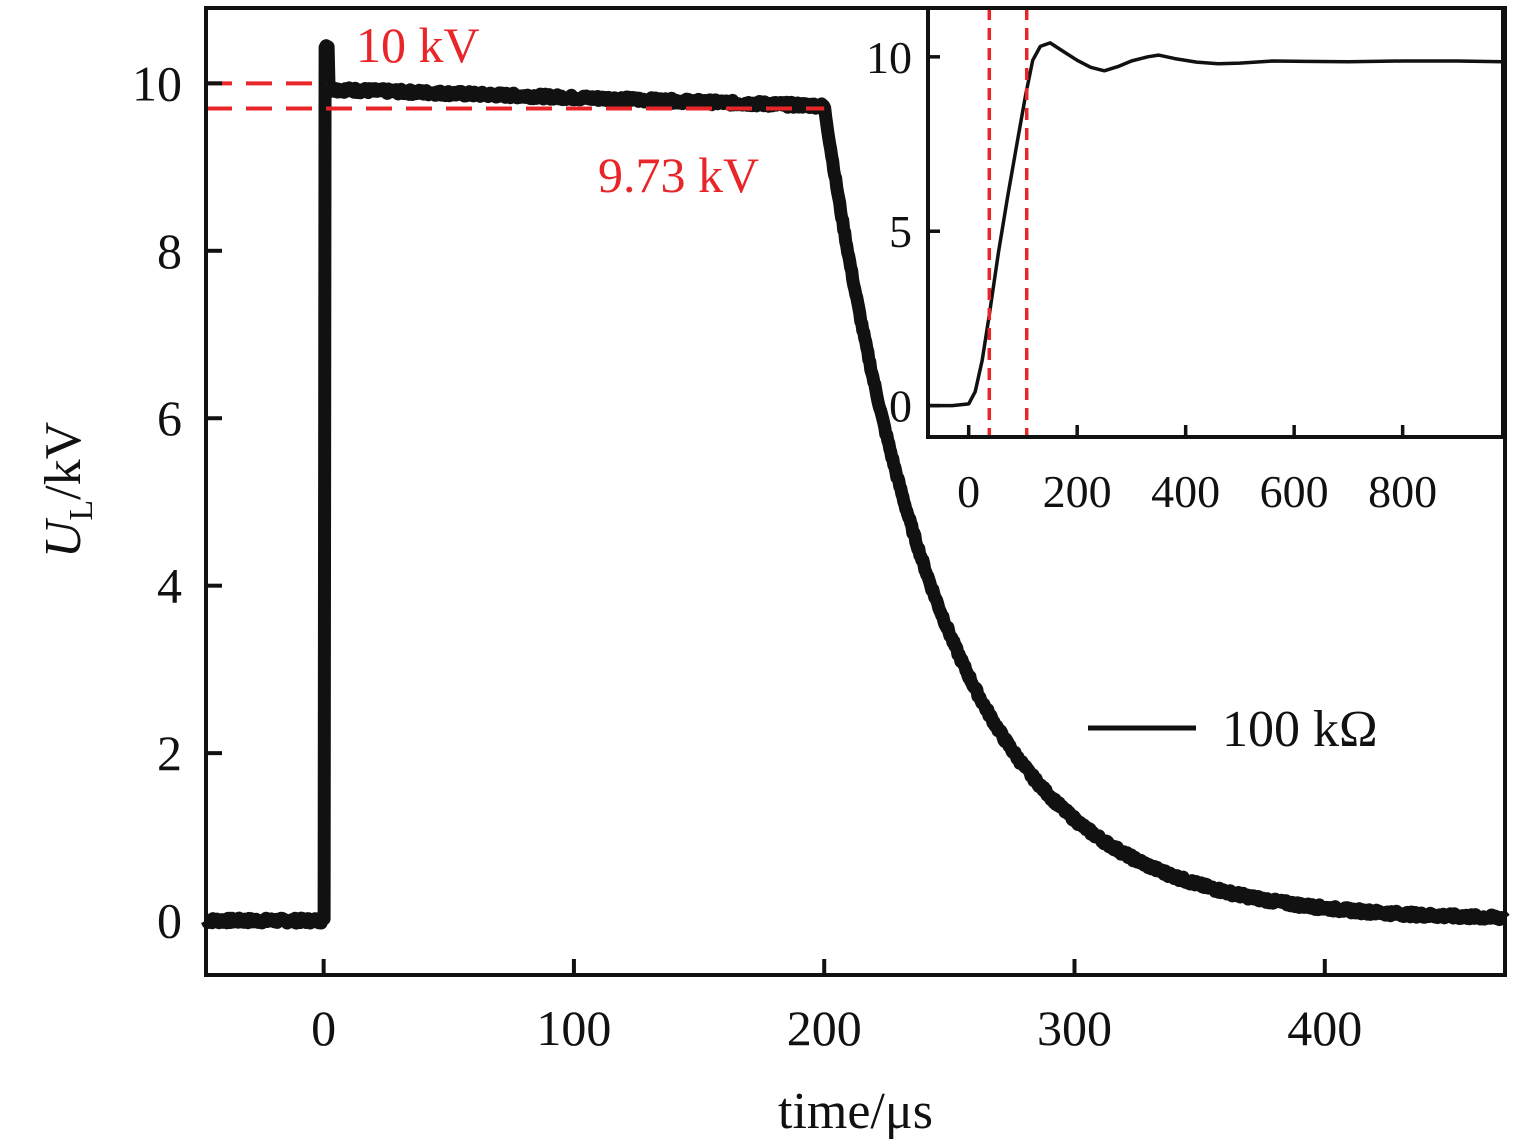  Describe the element at coordinates (157, 83) in the screenshot. I see `y-tick-label: 10` at that location.